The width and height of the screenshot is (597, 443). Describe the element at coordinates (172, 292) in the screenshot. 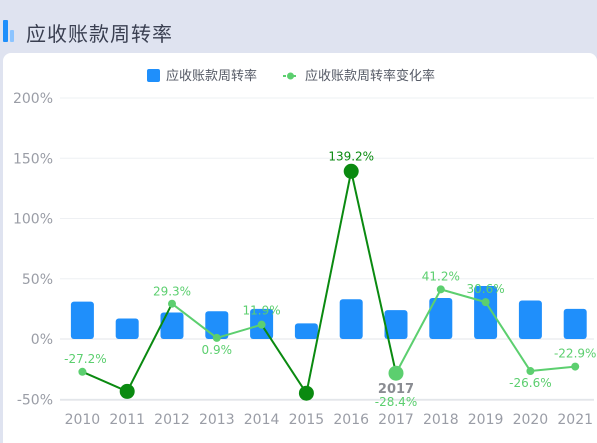

I see `data-label: 29.3%` at that location.